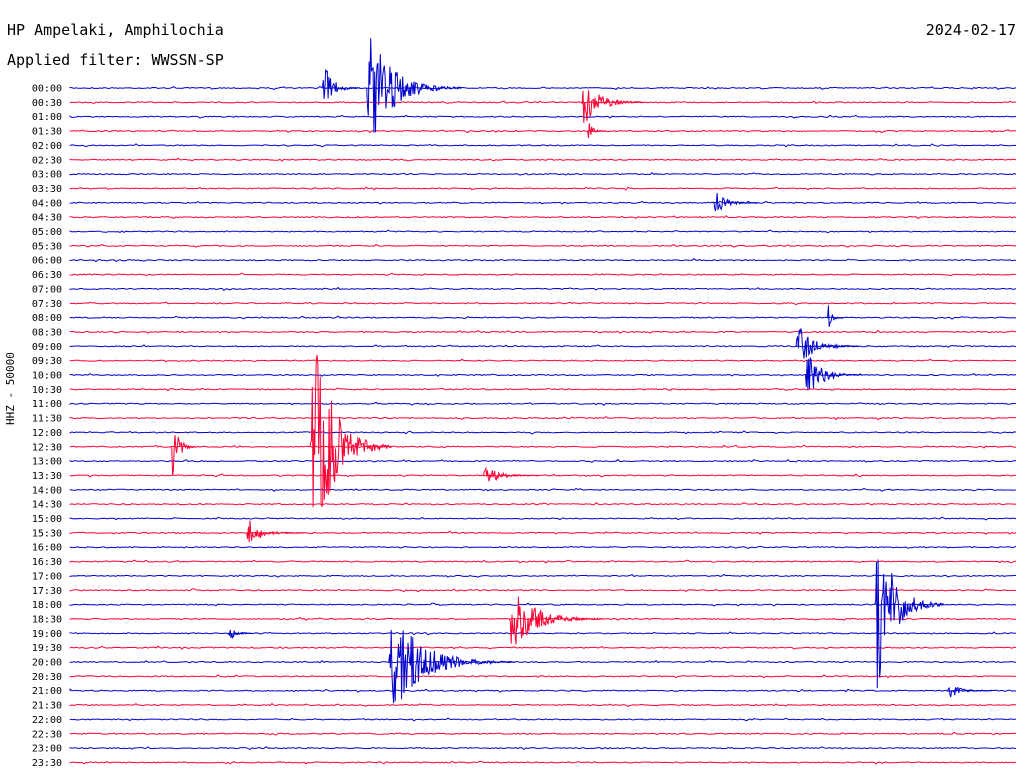 Image resolution: width=1024 pixels, height=780 pixels. What do you see at coordinates (47, 562) in the screenshot?
I see `row-time-label: 16:30` at bounding box center [47, 562].